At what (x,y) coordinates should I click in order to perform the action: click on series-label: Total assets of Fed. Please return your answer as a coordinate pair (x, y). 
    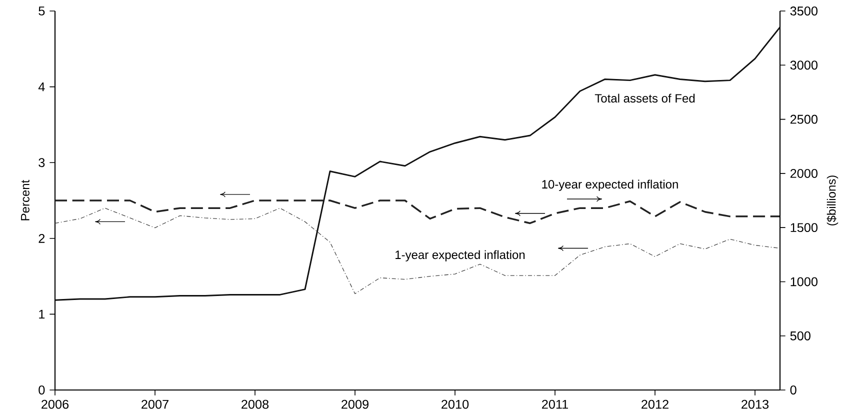
    Looking at the image, I should click on (644, 98).